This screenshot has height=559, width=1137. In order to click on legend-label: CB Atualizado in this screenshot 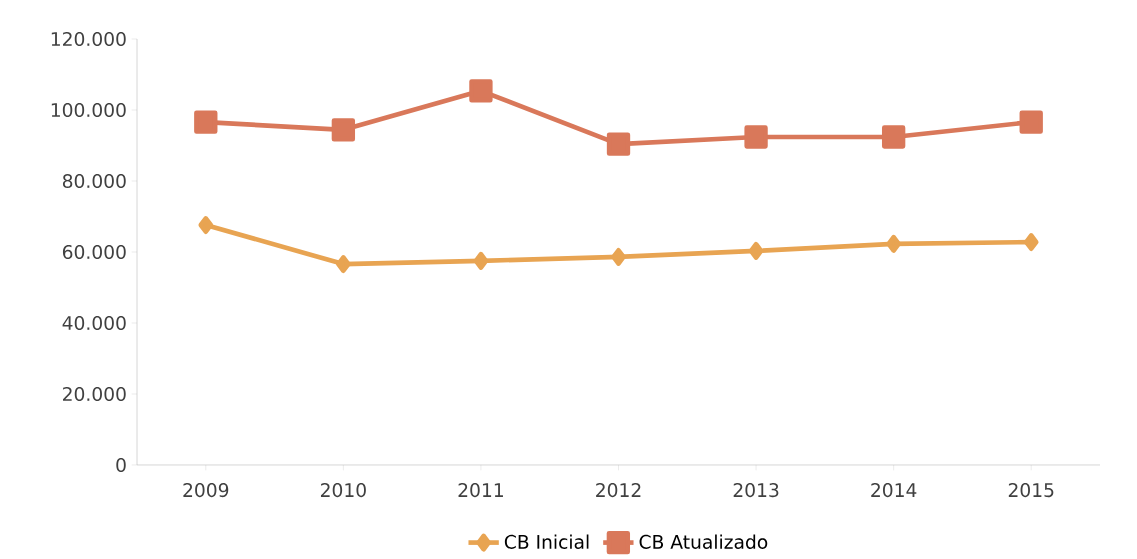, I will do `click(703, 541)`.